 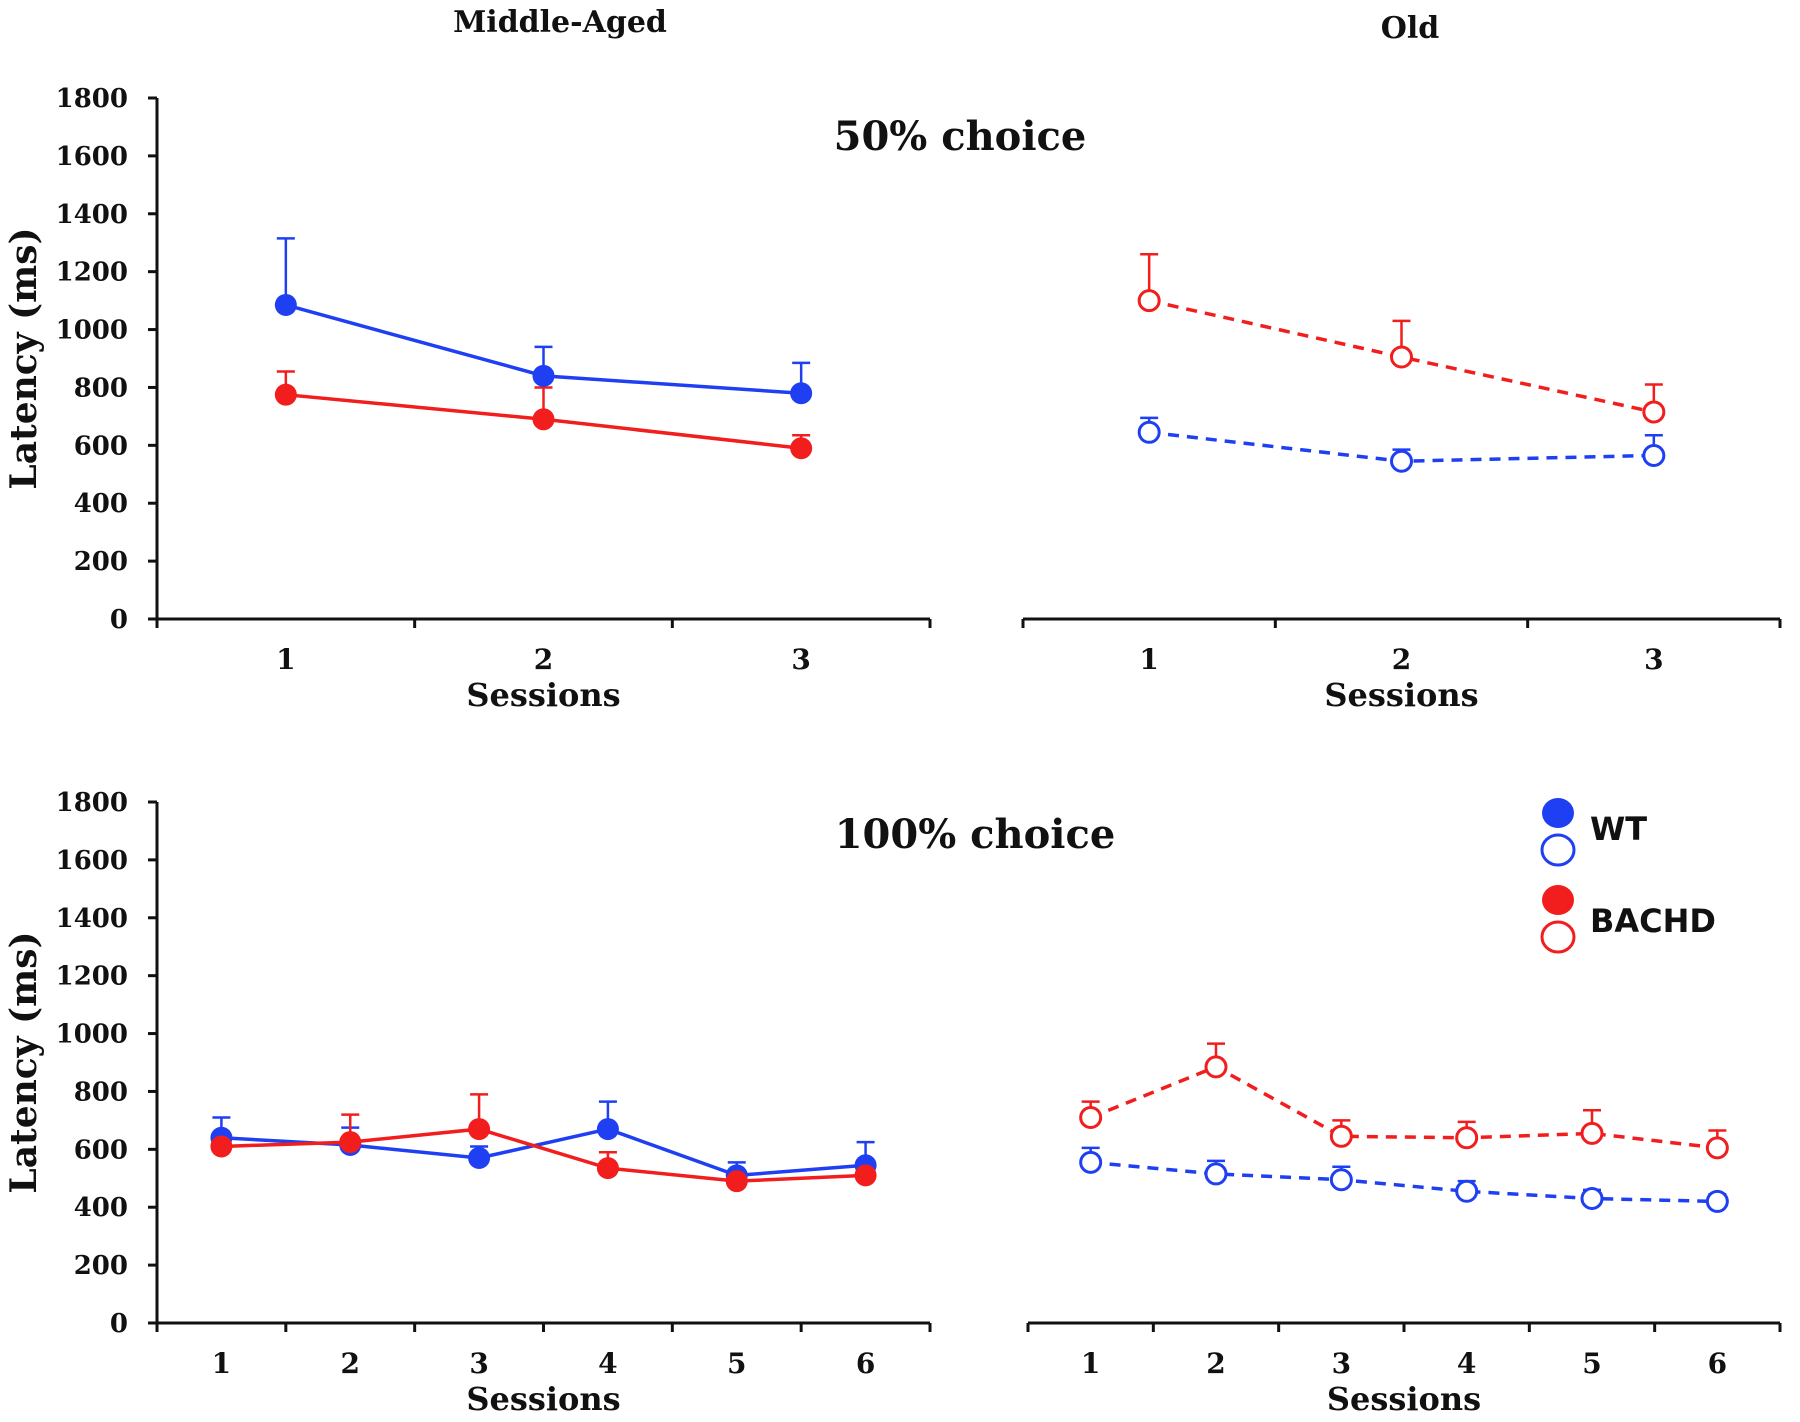 I want to click on panel-50-old: 1 2 3 Sessions, so click(x=1401, y=483).